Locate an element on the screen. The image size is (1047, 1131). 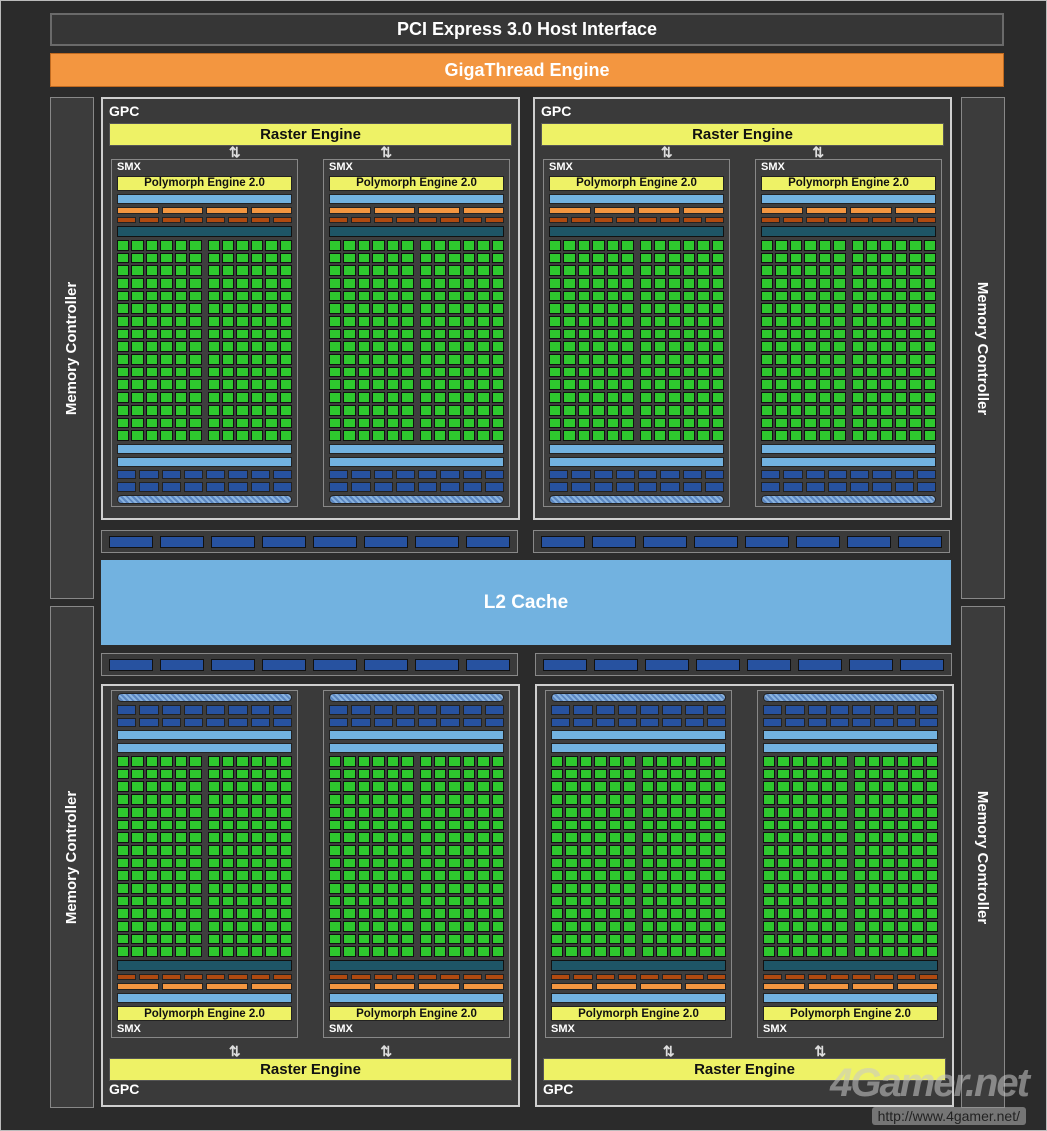
data-arrows: ⇅ ⇅ is located at coordinates (744, 1051).